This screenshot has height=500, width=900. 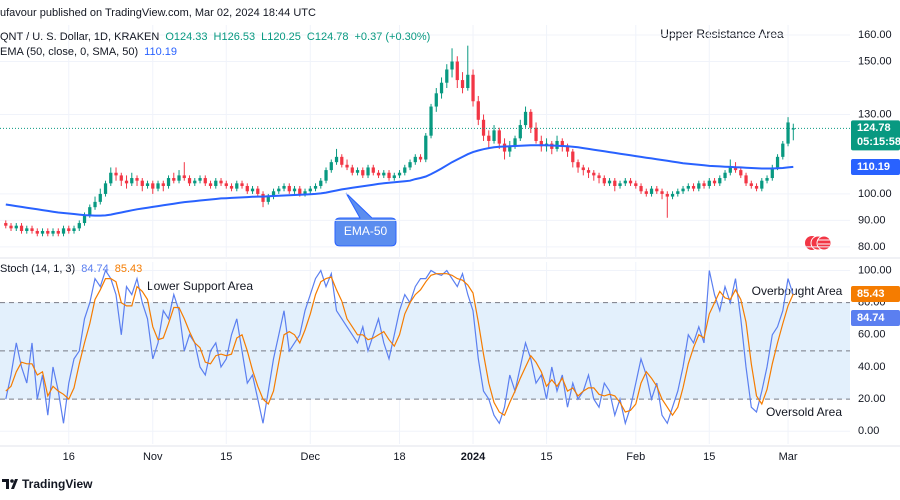 I want to click on y-tick-label: 130.00, so click(x=875, y=114).